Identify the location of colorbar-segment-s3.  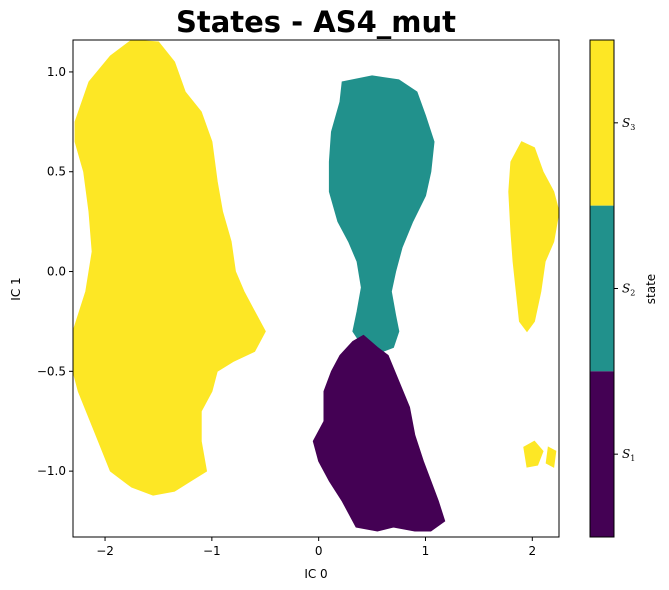
(602, 123).